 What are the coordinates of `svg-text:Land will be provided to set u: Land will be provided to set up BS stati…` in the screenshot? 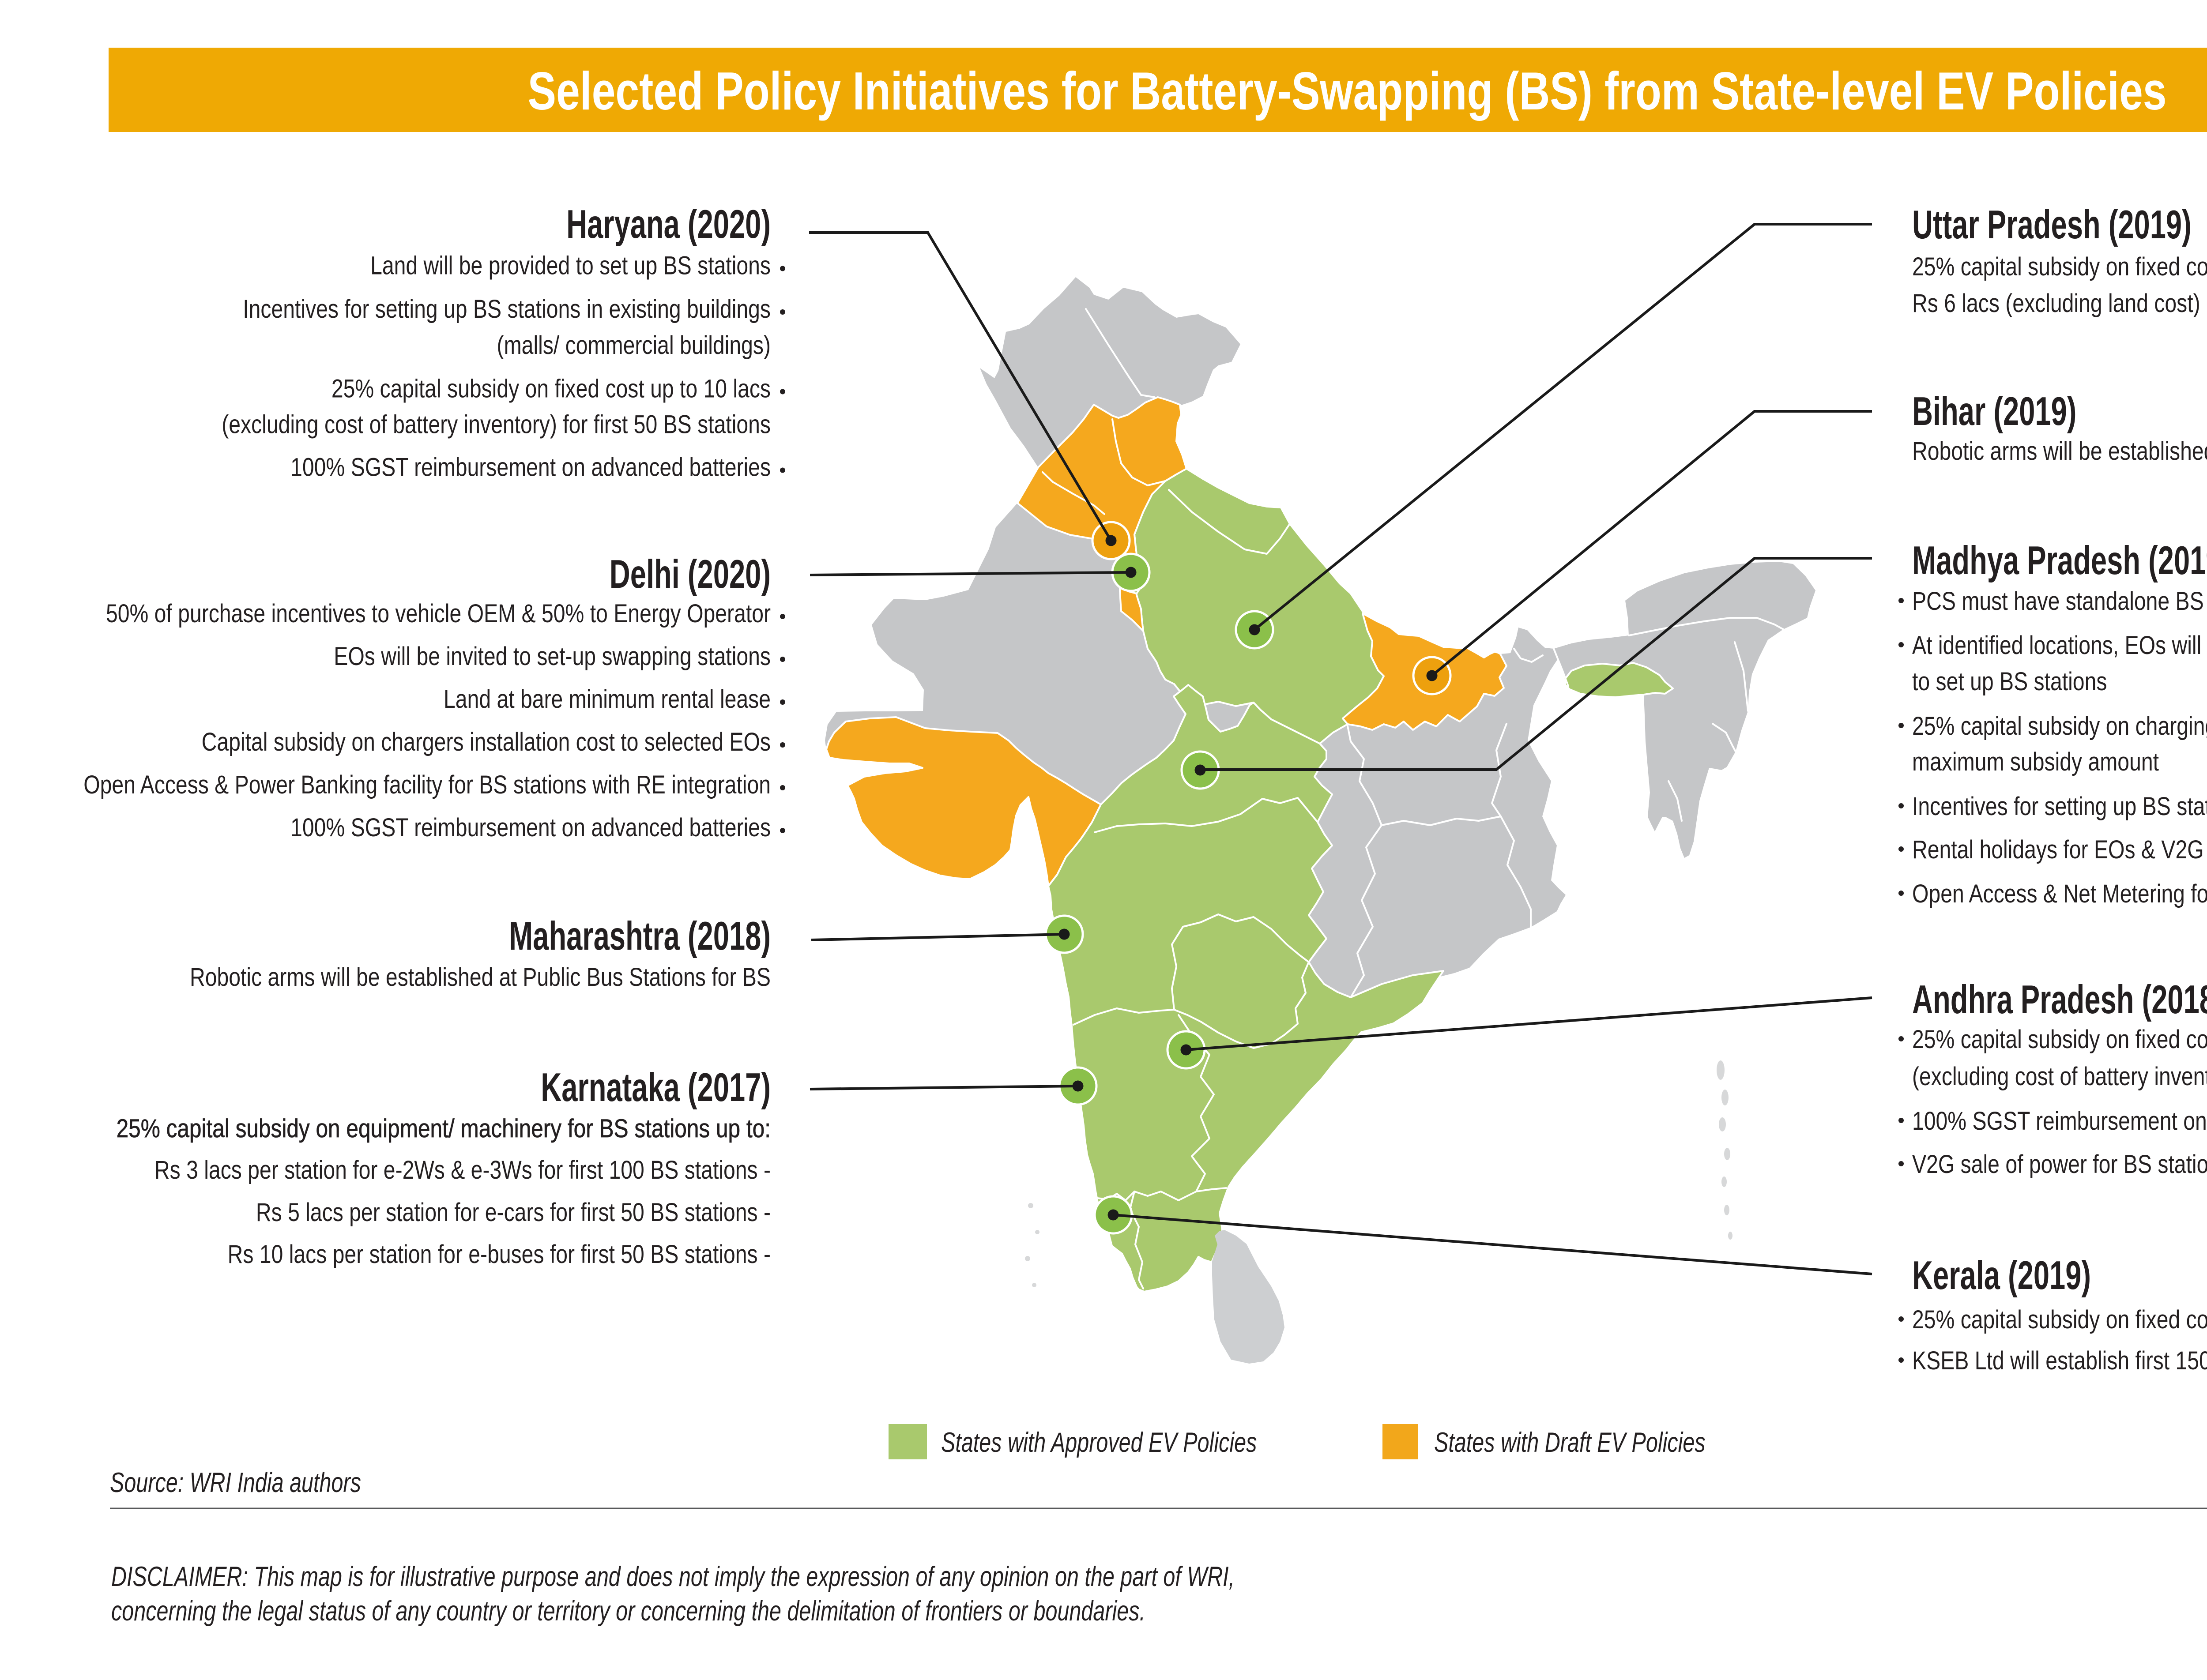 It's located at (570, 266).